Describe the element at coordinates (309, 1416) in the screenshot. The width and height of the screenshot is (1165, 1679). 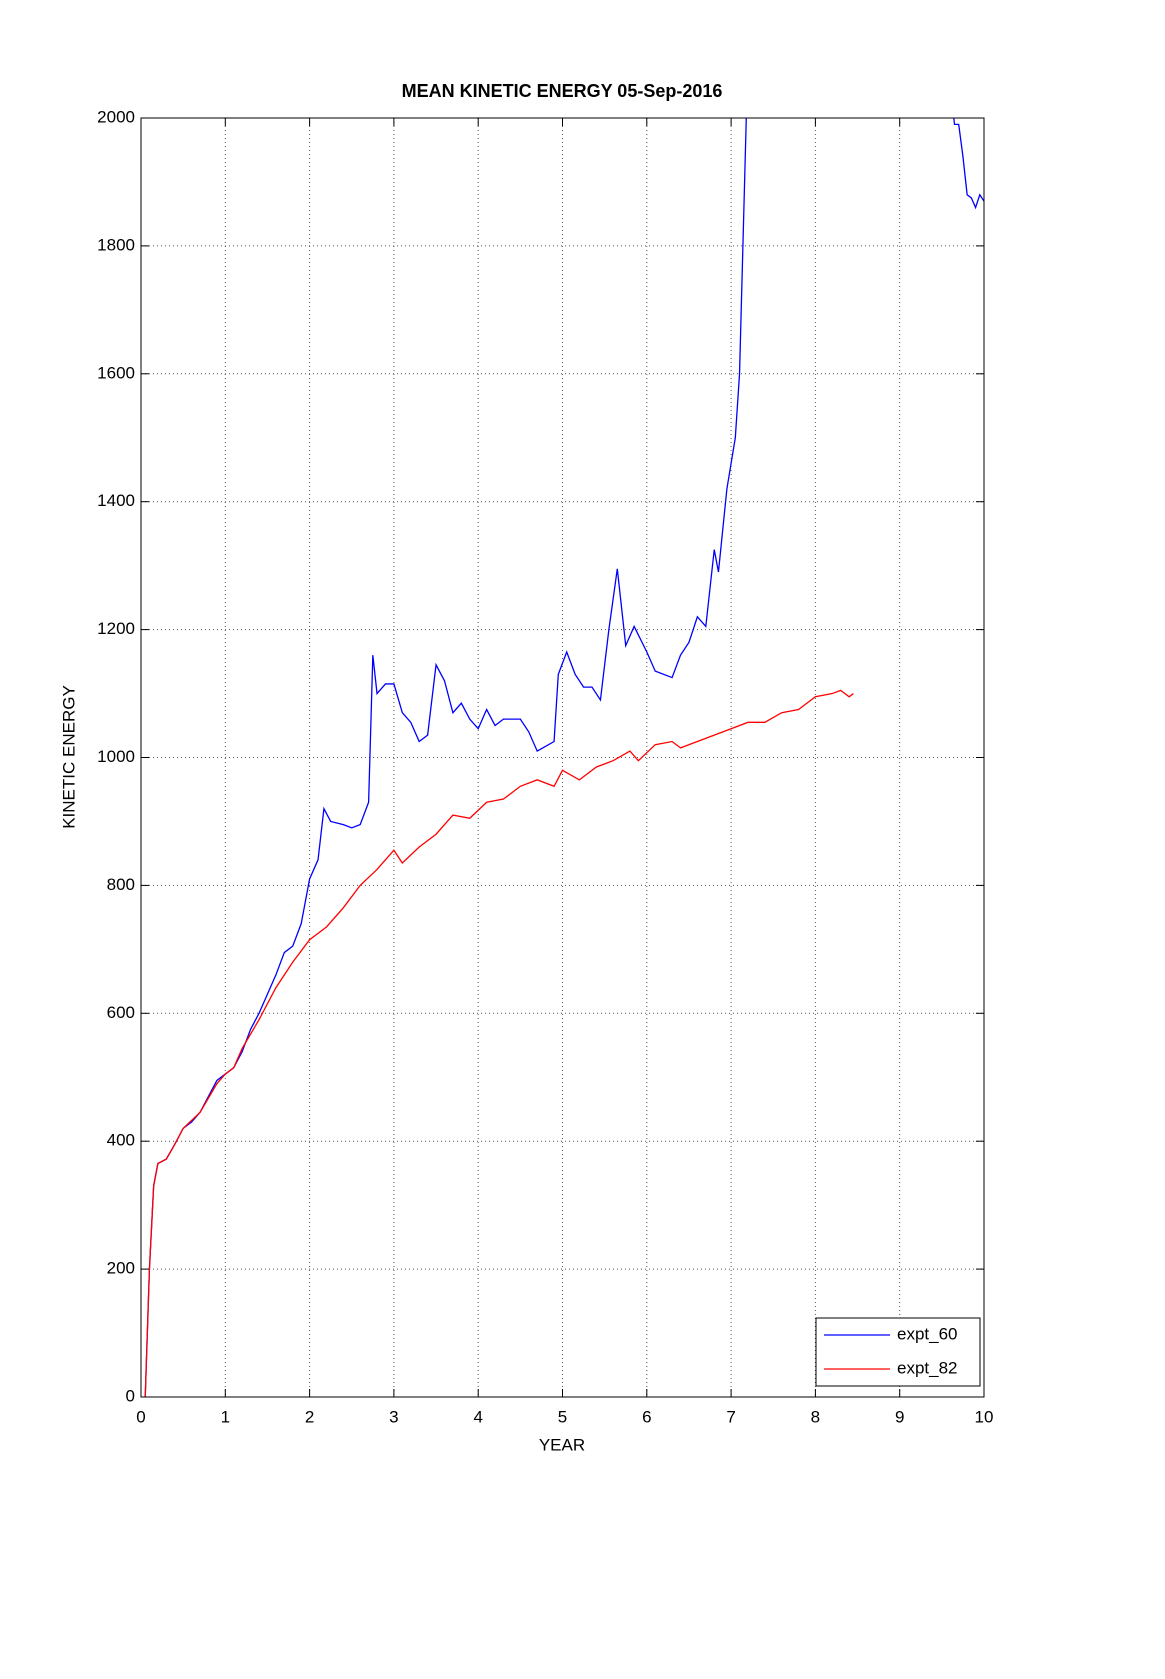
I see `x-tick-label: 2` at that location.